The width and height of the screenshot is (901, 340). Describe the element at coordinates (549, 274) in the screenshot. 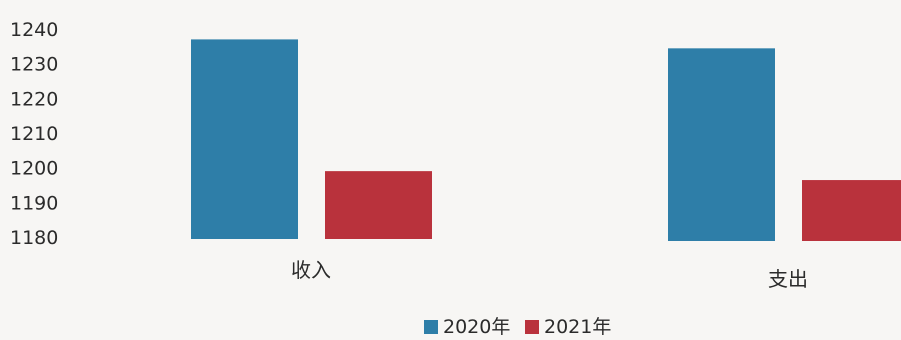

I see `category-labels: 收入 支出` at that location.